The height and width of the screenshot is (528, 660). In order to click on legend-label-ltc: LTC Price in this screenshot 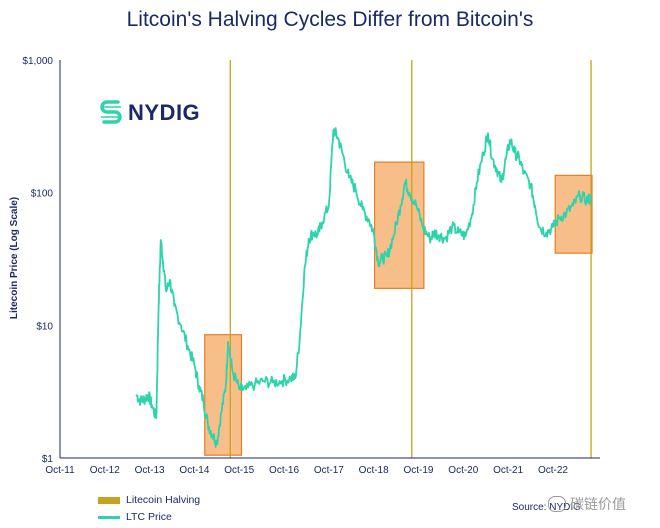, I will do `click(149, 517)`.